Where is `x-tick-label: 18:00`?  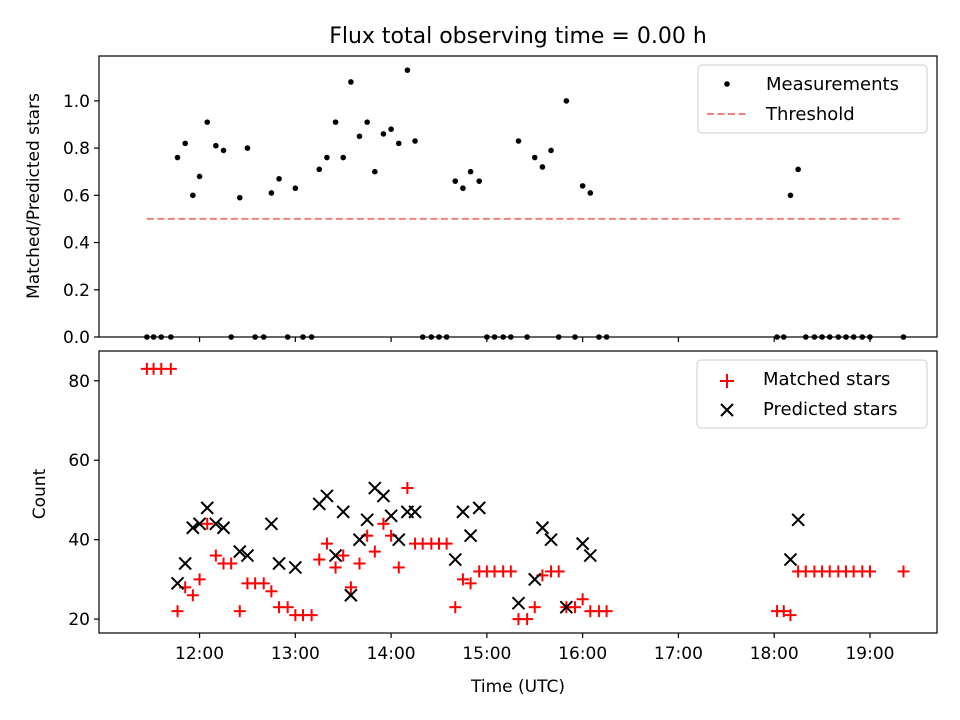
x-tick-label: 18:00 is located at coordinates (774, 654).